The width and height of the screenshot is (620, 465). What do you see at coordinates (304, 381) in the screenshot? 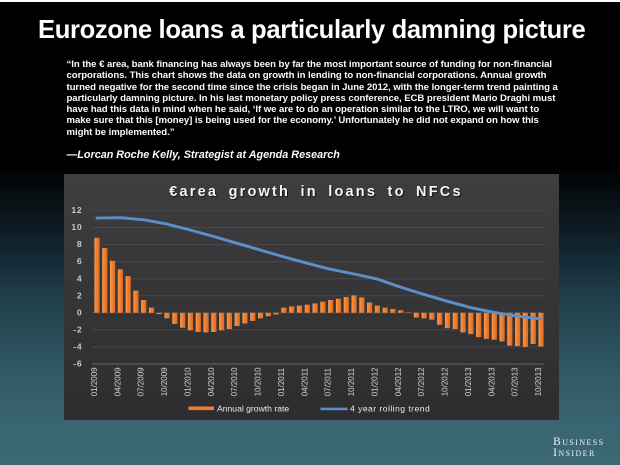
I see `svg-text: 04/2011` at bounding box center [304, 381].